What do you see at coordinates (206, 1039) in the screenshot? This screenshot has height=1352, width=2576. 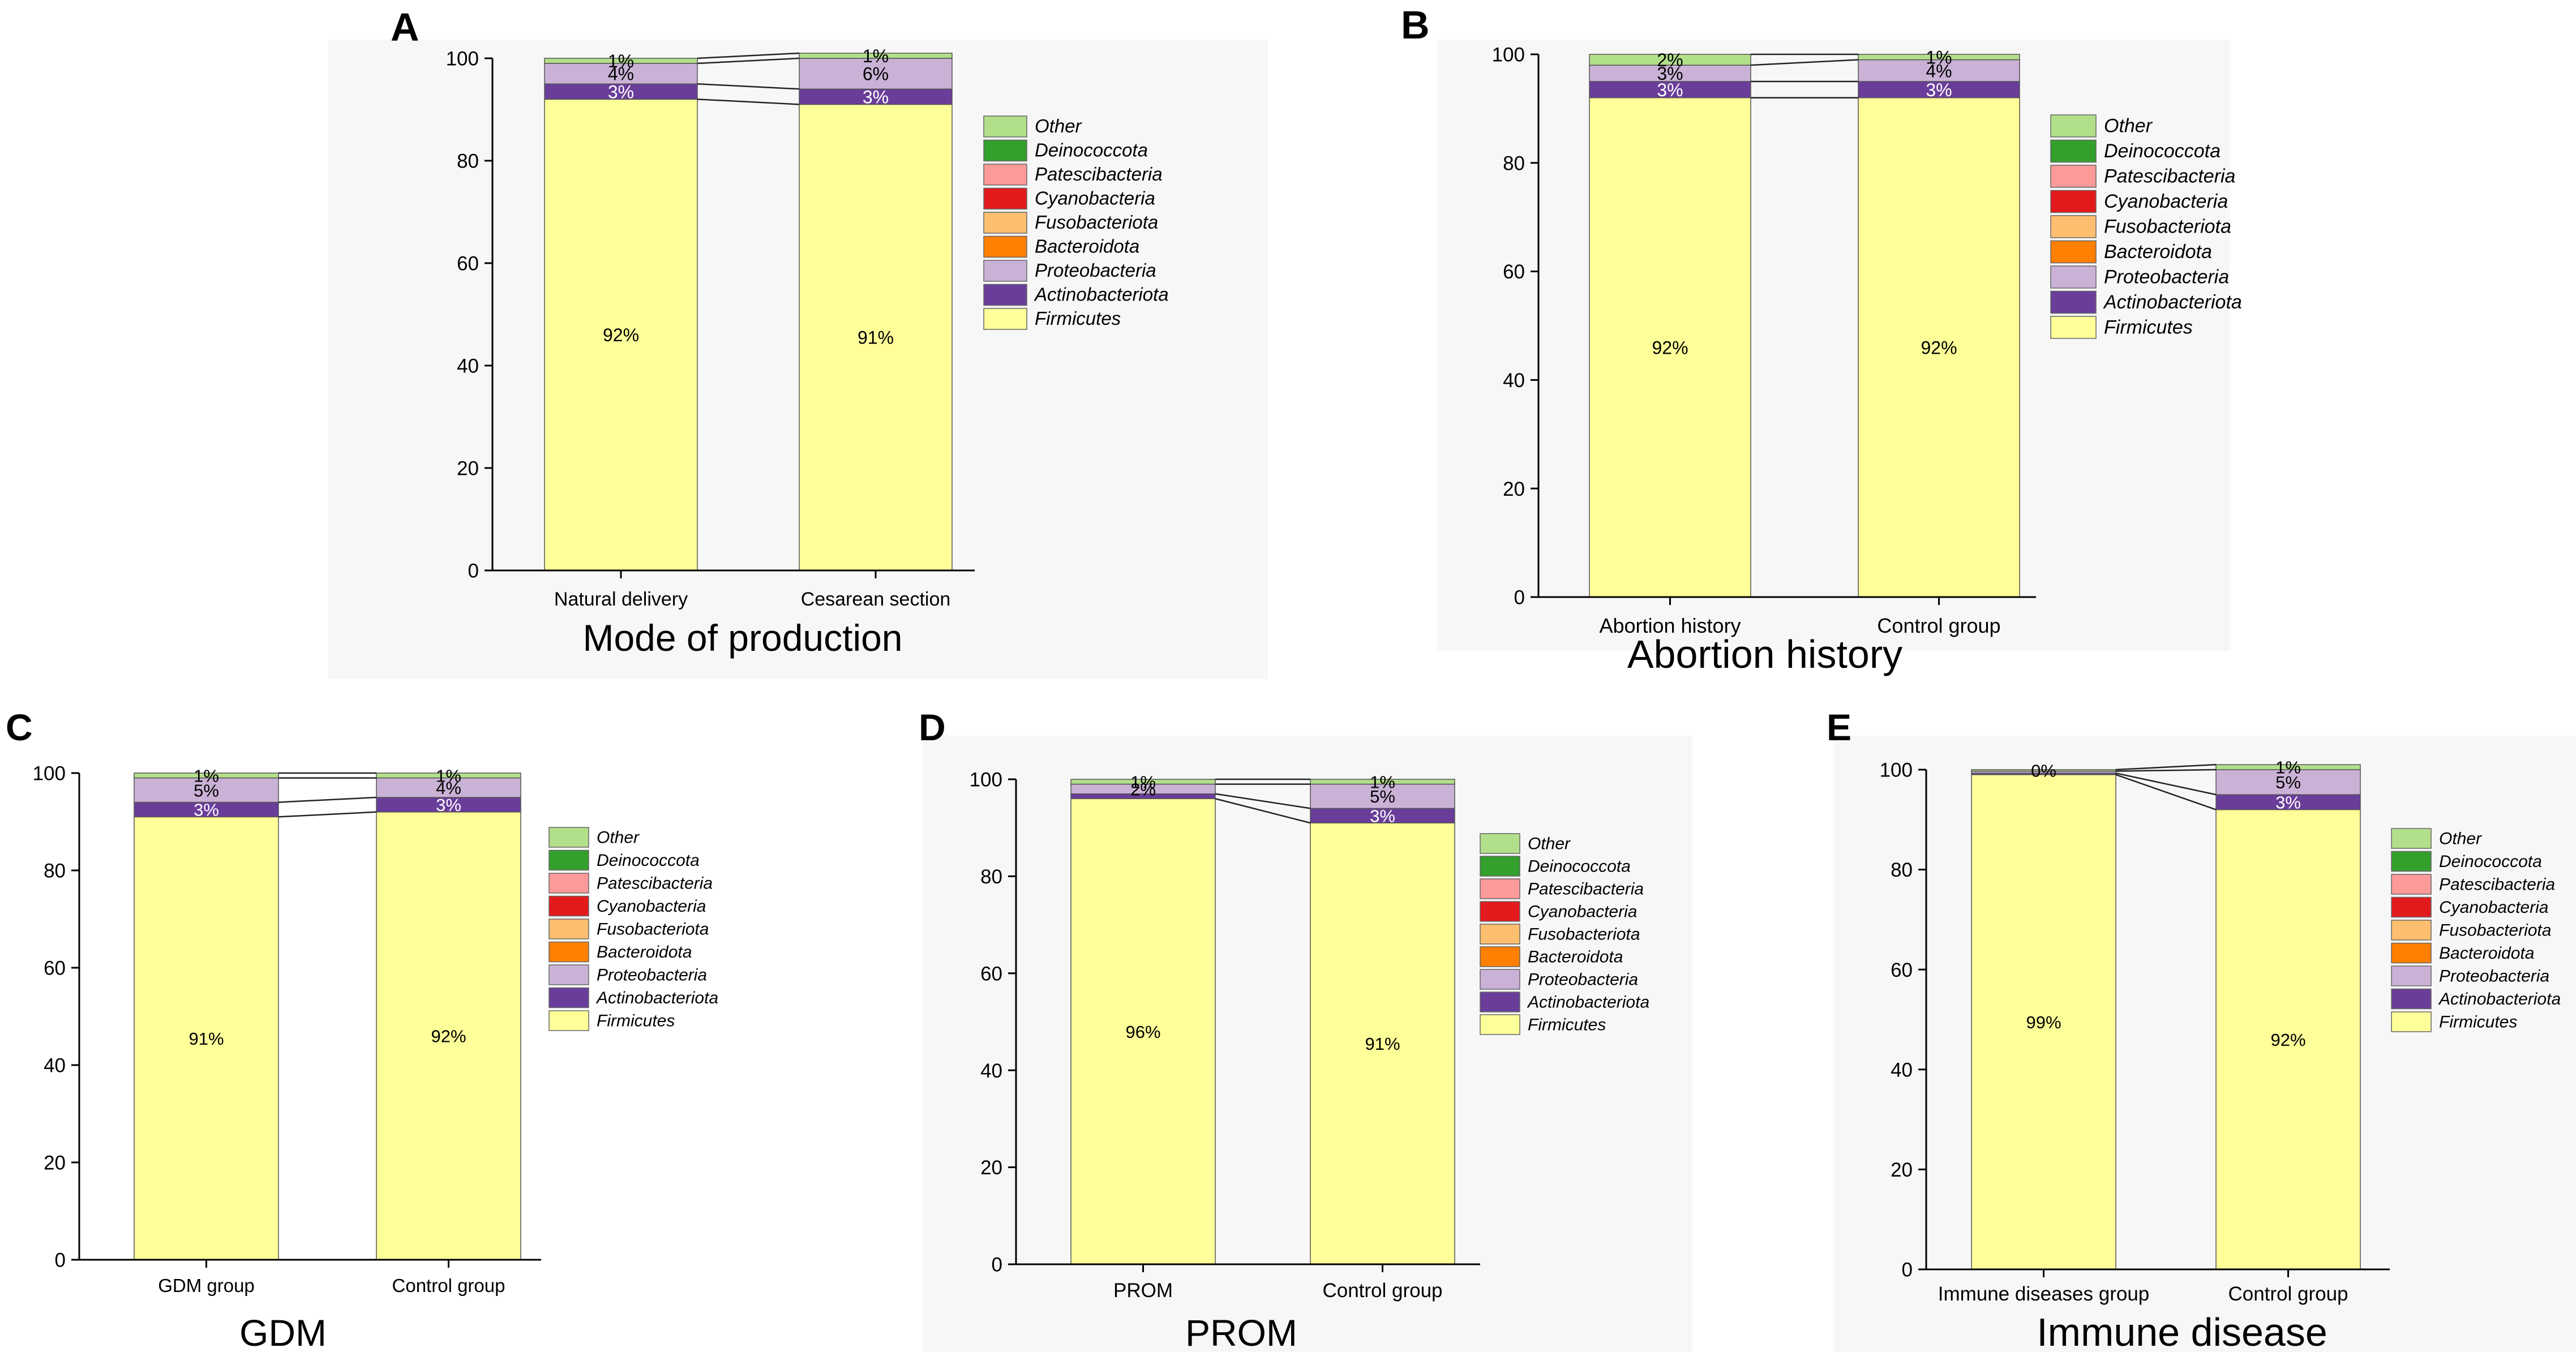 I see `data-label-firmicutes: 91%` at bounding box center [206, 1039].